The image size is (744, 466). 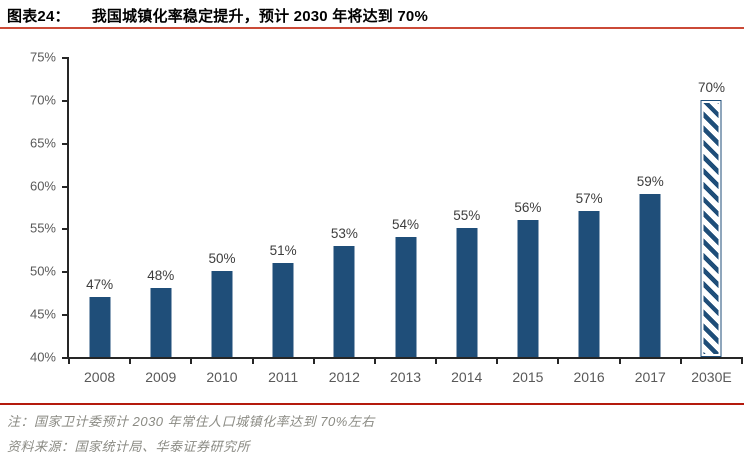 I want to click on y-tick-label: 40%, so click(x=42, y=357).